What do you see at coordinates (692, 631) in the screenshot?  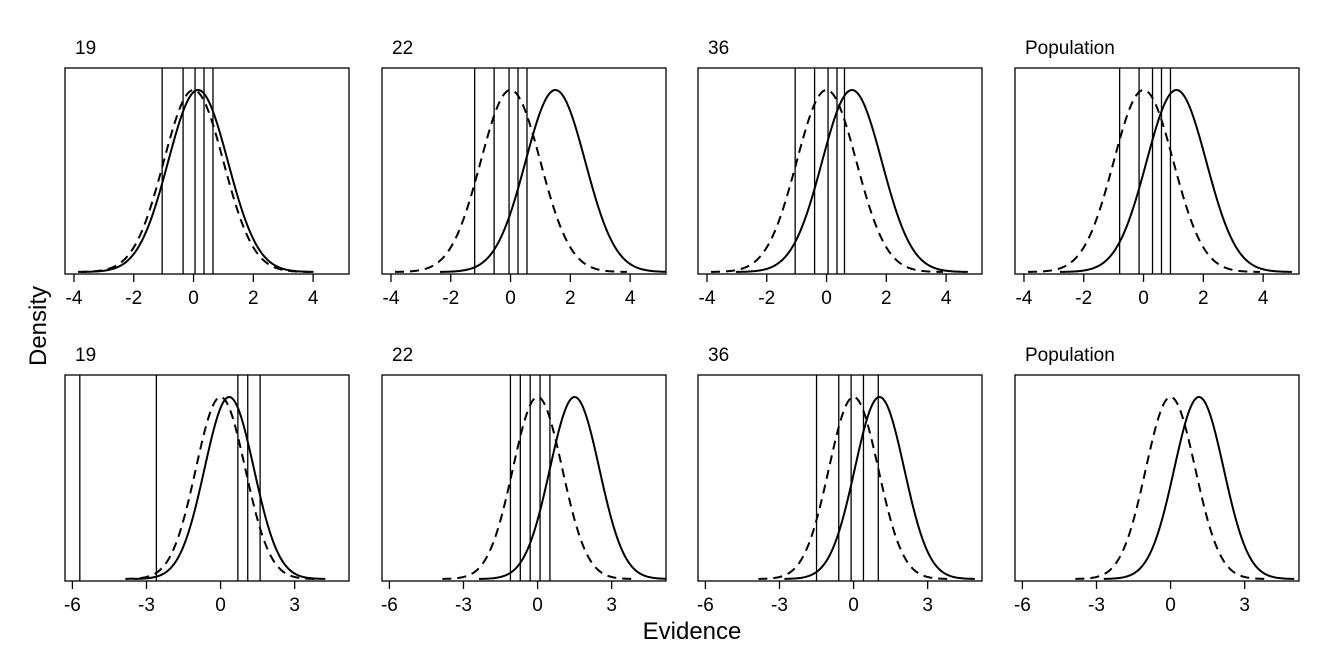 I see `x-axis-label: Evidence` at bounding box center [692, 631].